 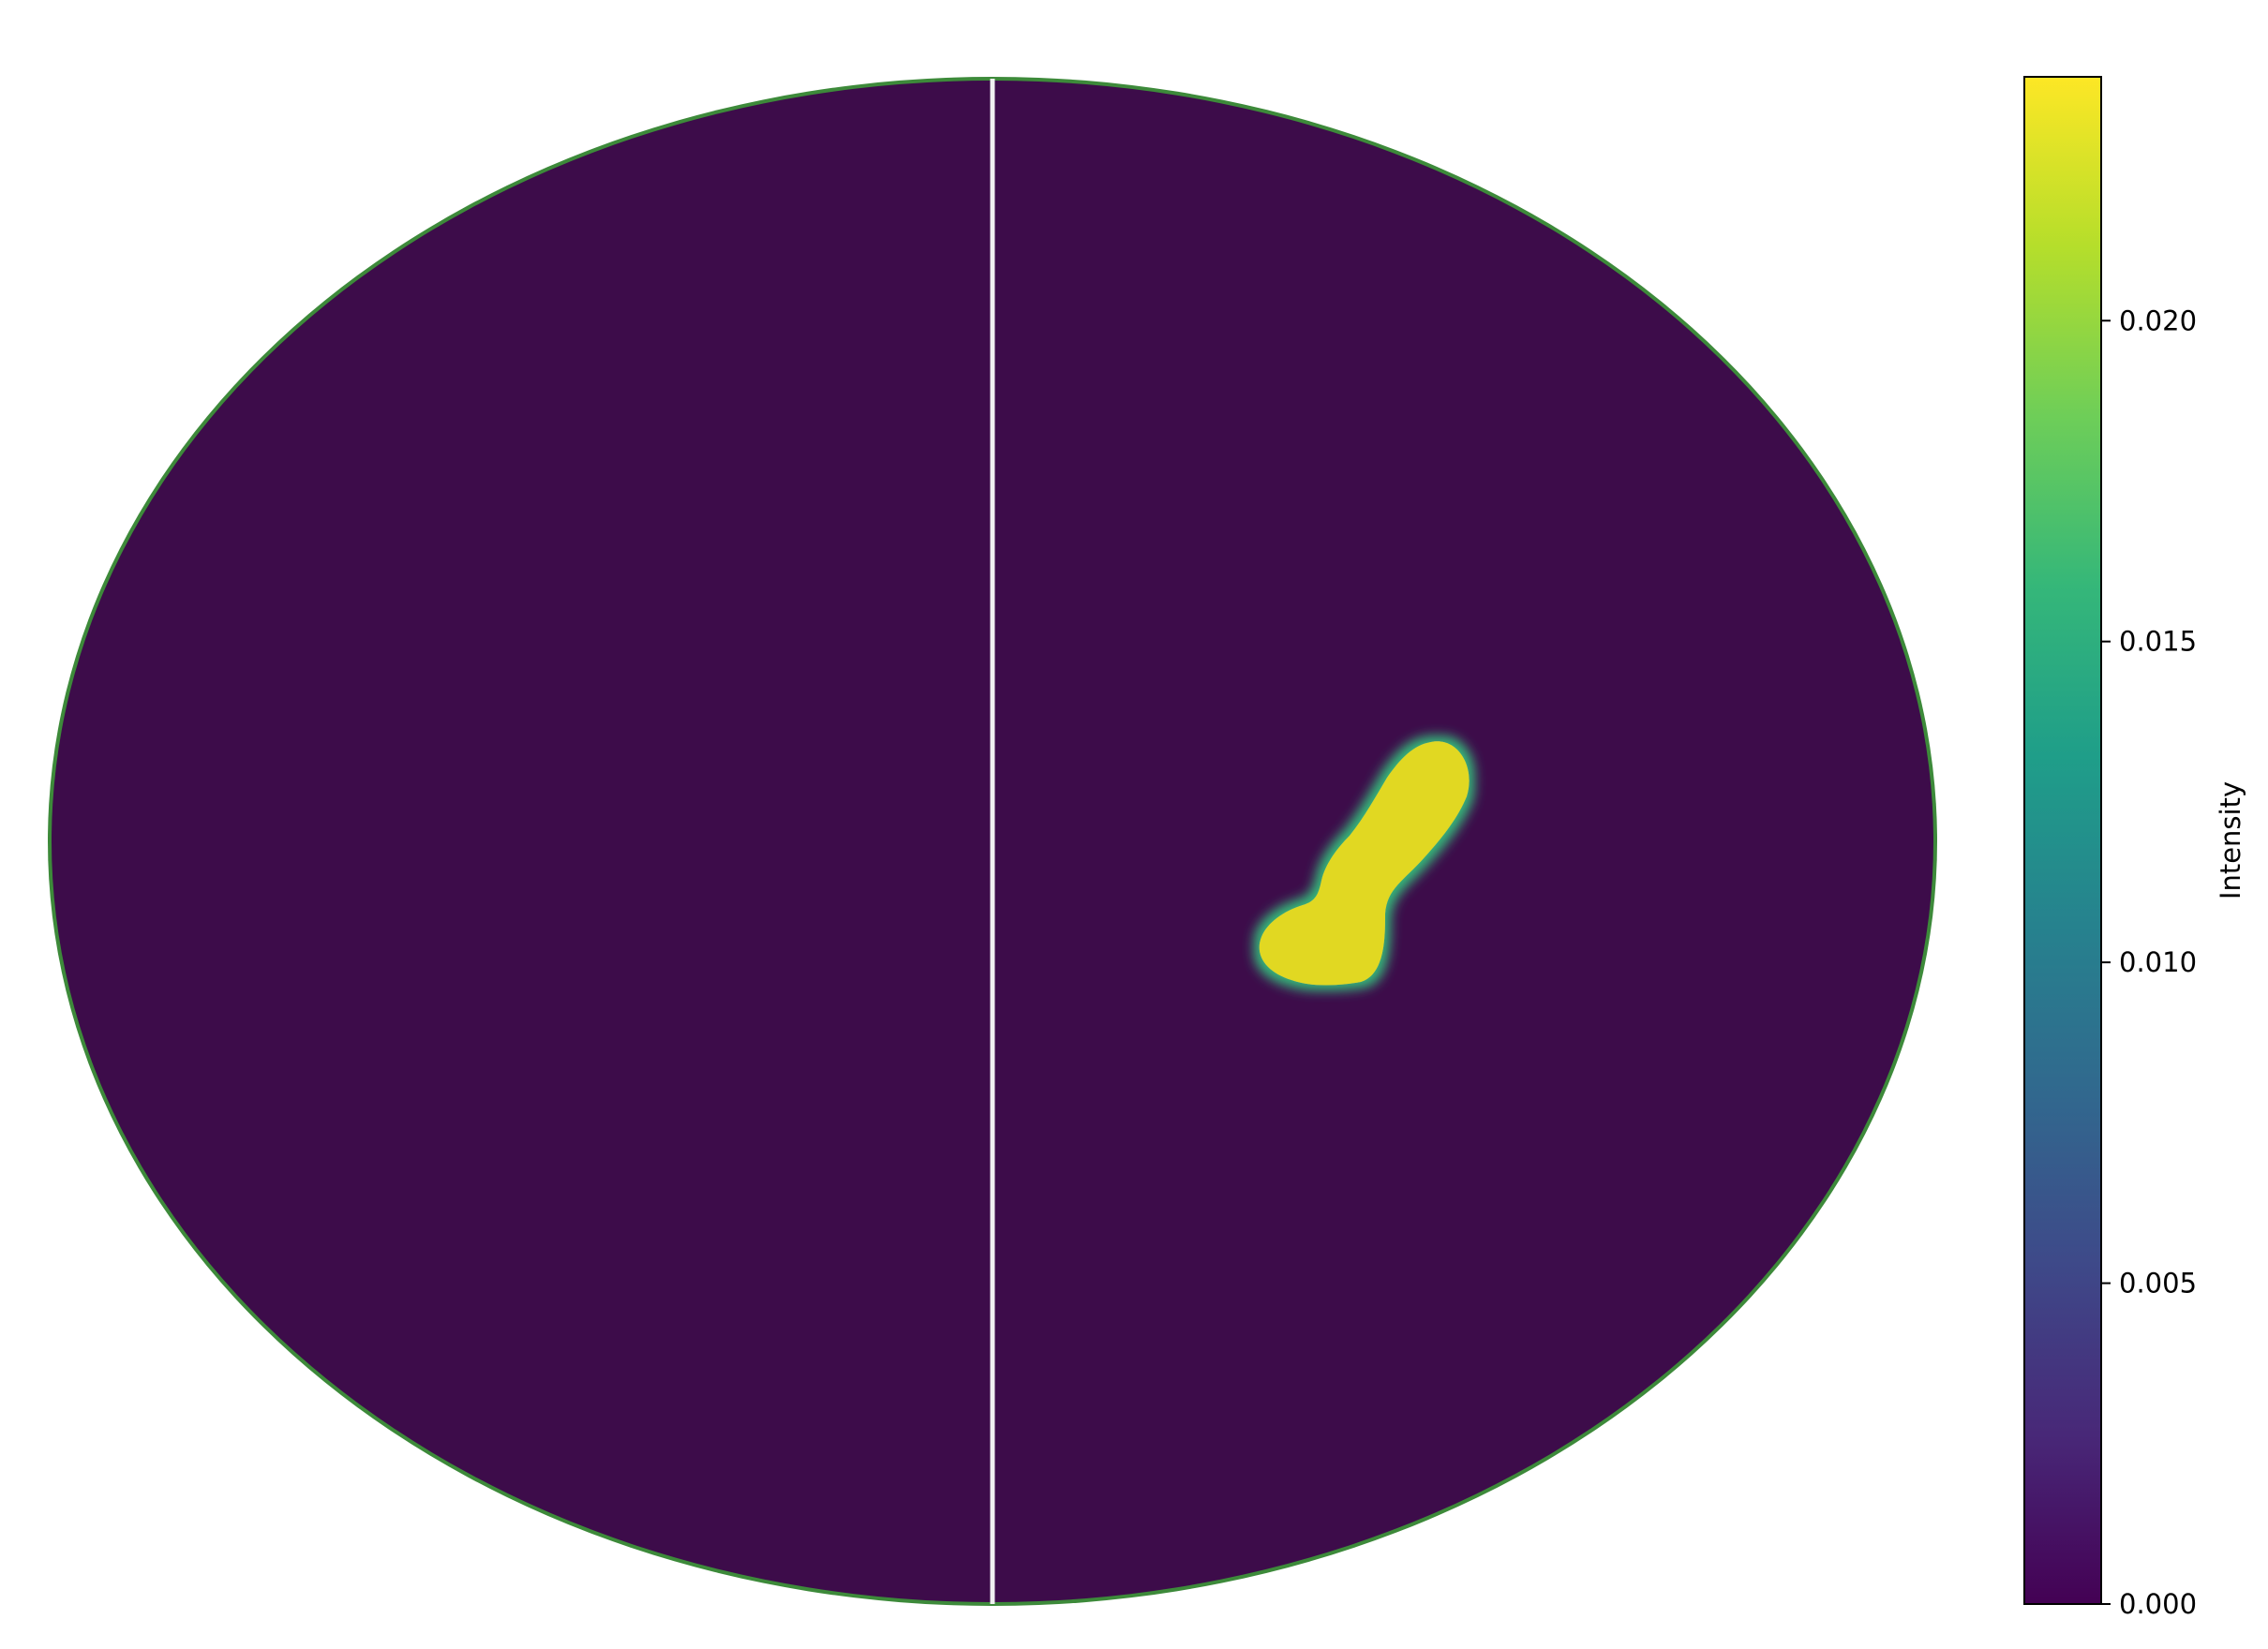 I want to click on colorbar-fill, so click(x=2063, y=840).